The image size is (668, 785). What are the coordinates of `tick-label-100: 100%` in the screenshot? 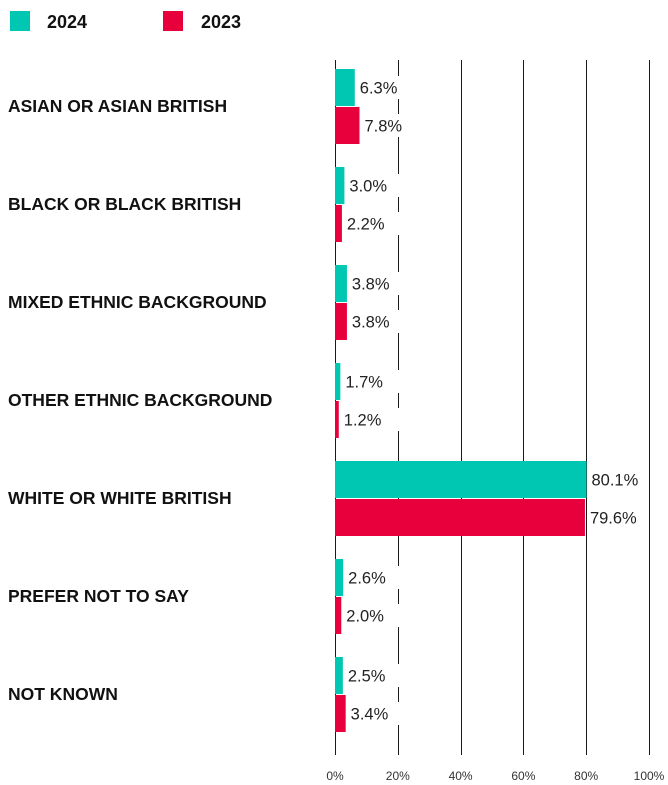 It's located at (649, 776).